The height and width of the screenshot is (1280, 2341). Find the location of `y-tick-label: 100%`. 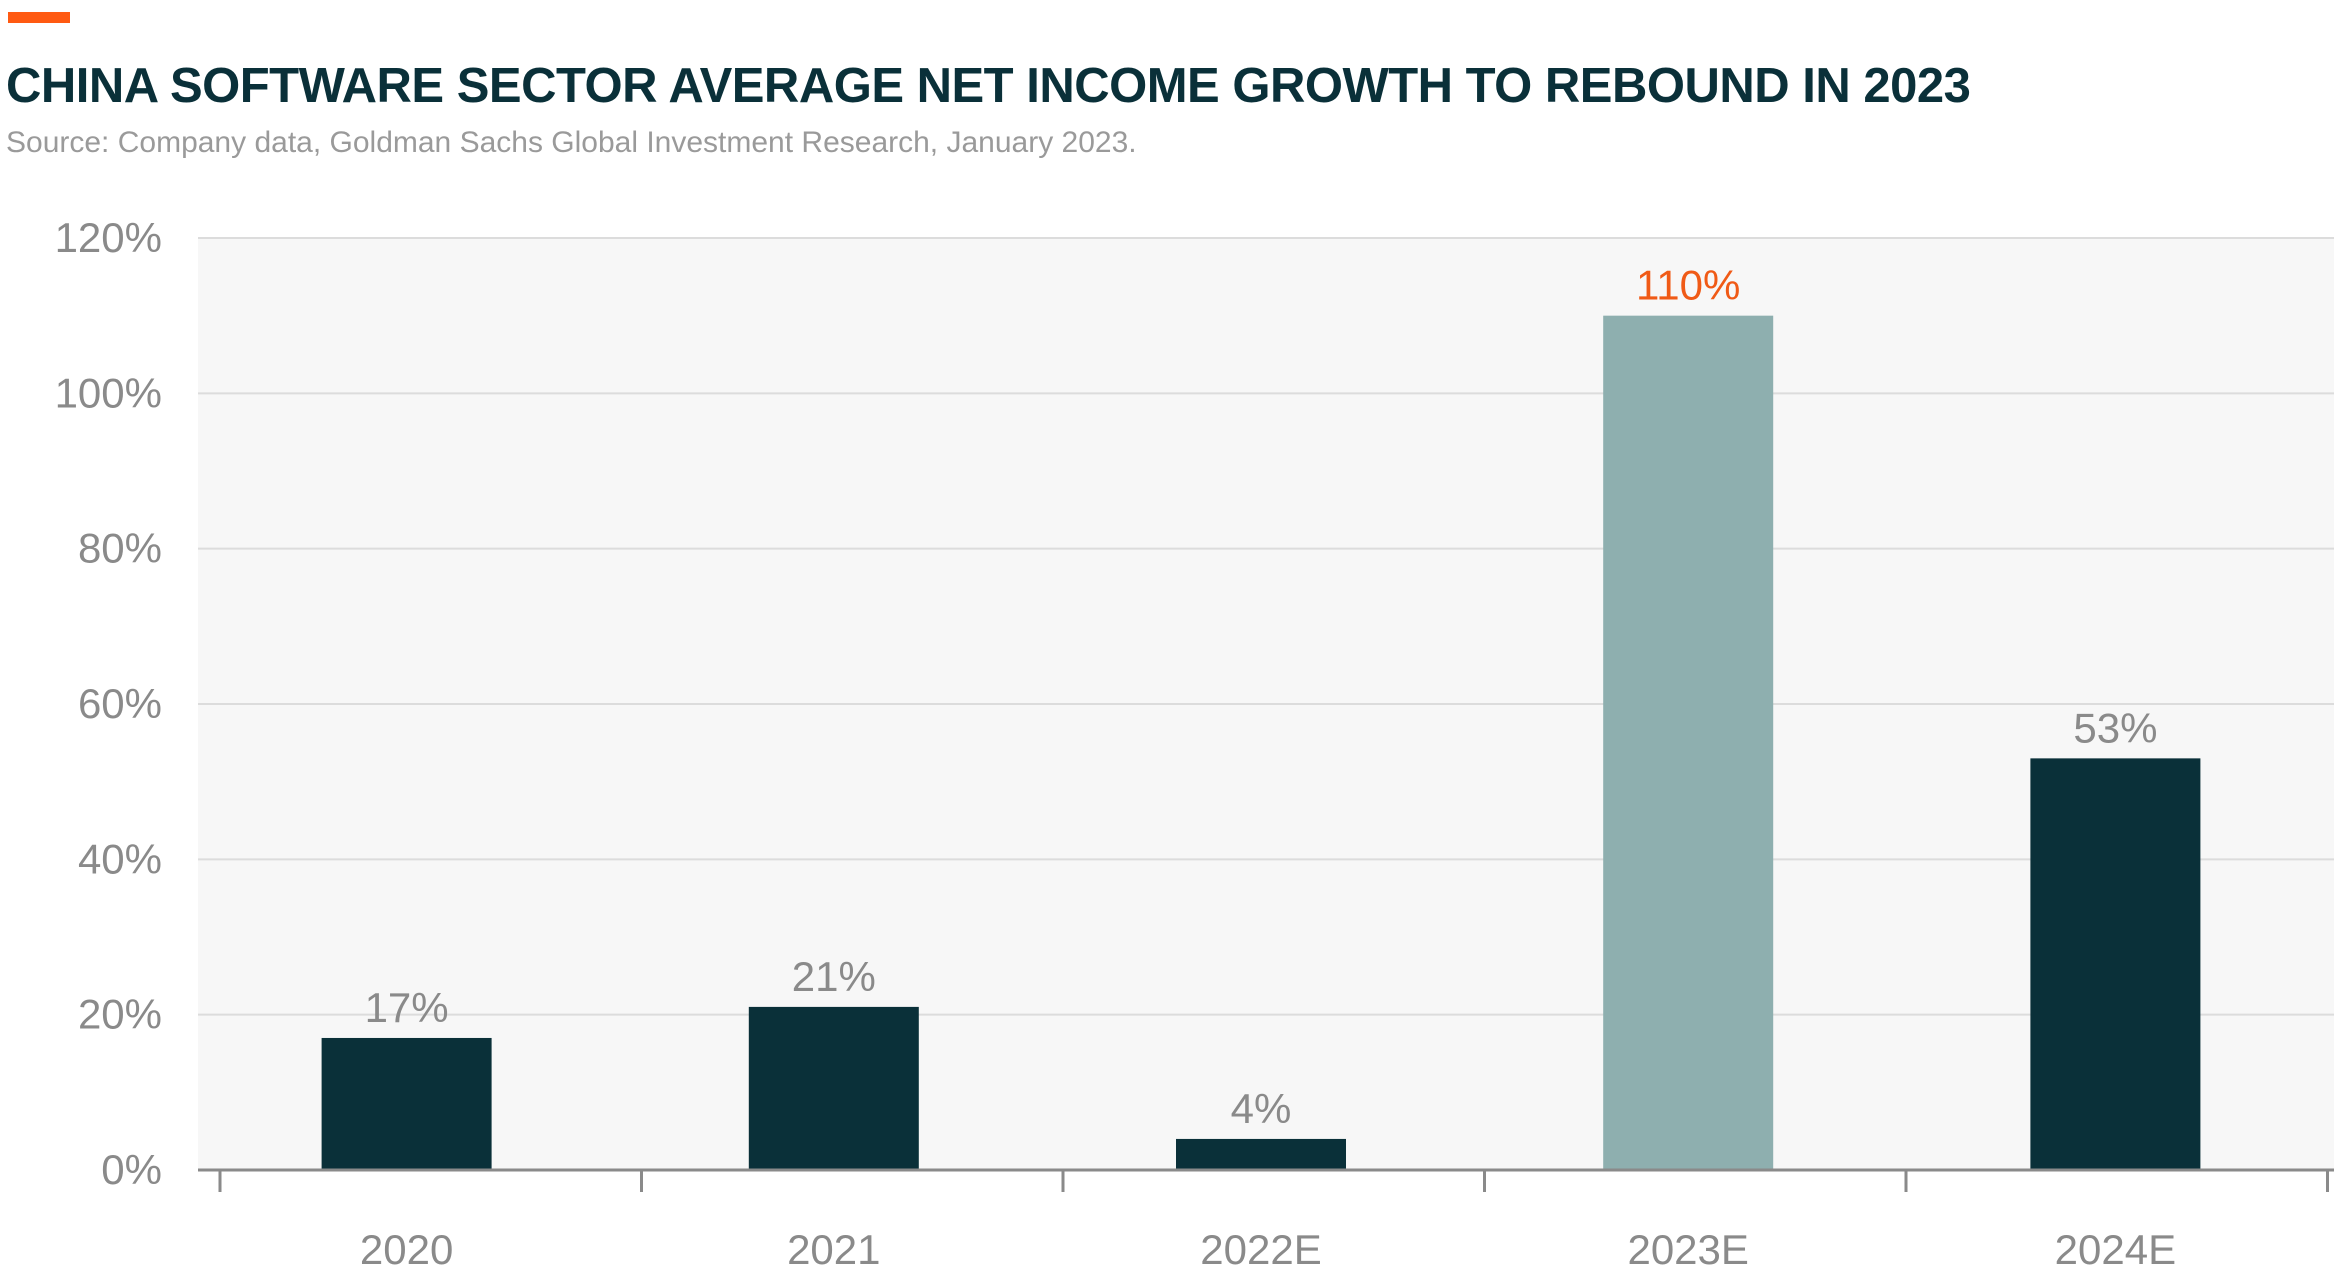

y-tick-label: 100% is located at coordinates (108, 392).